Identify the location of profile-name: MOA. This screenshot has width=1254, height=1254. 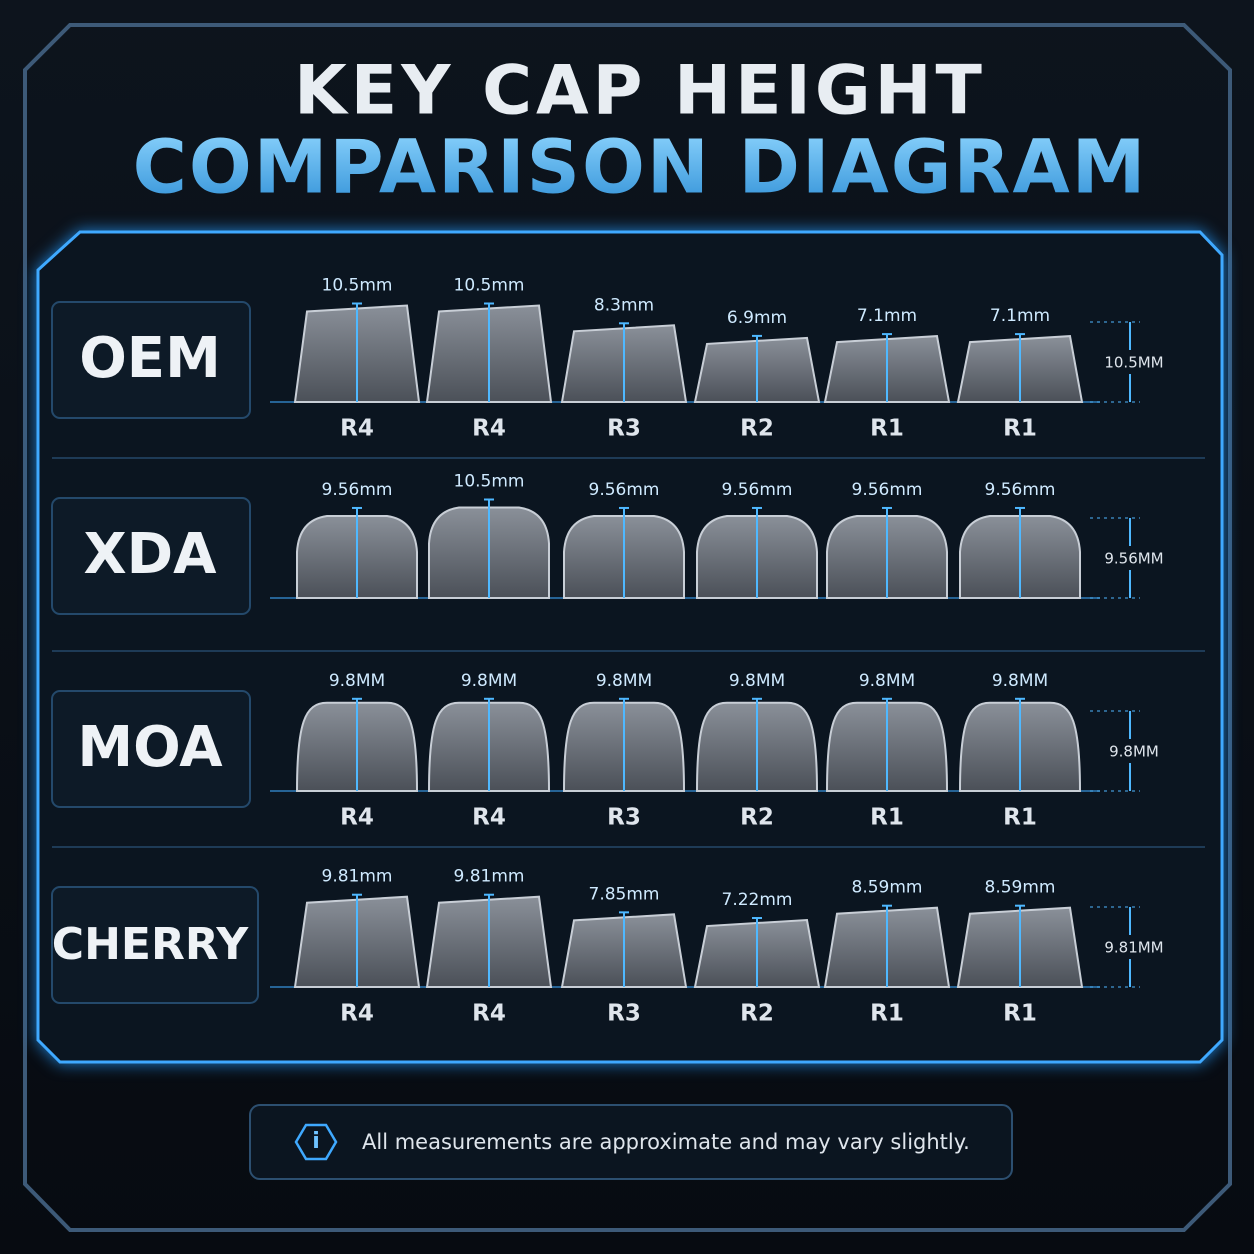
(150, 747).